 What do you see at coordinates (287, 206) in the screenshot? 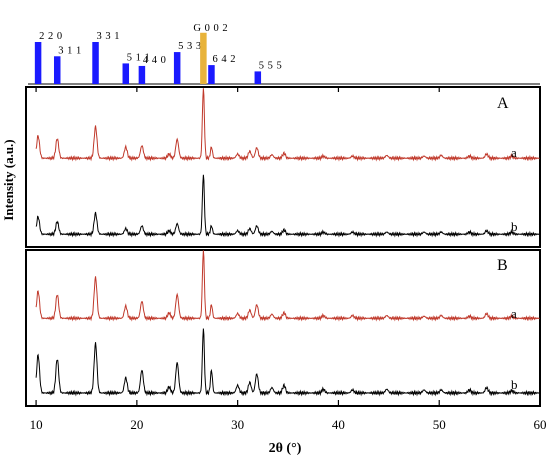
I see `series-line-A-b` at bounding box center [287, 206].